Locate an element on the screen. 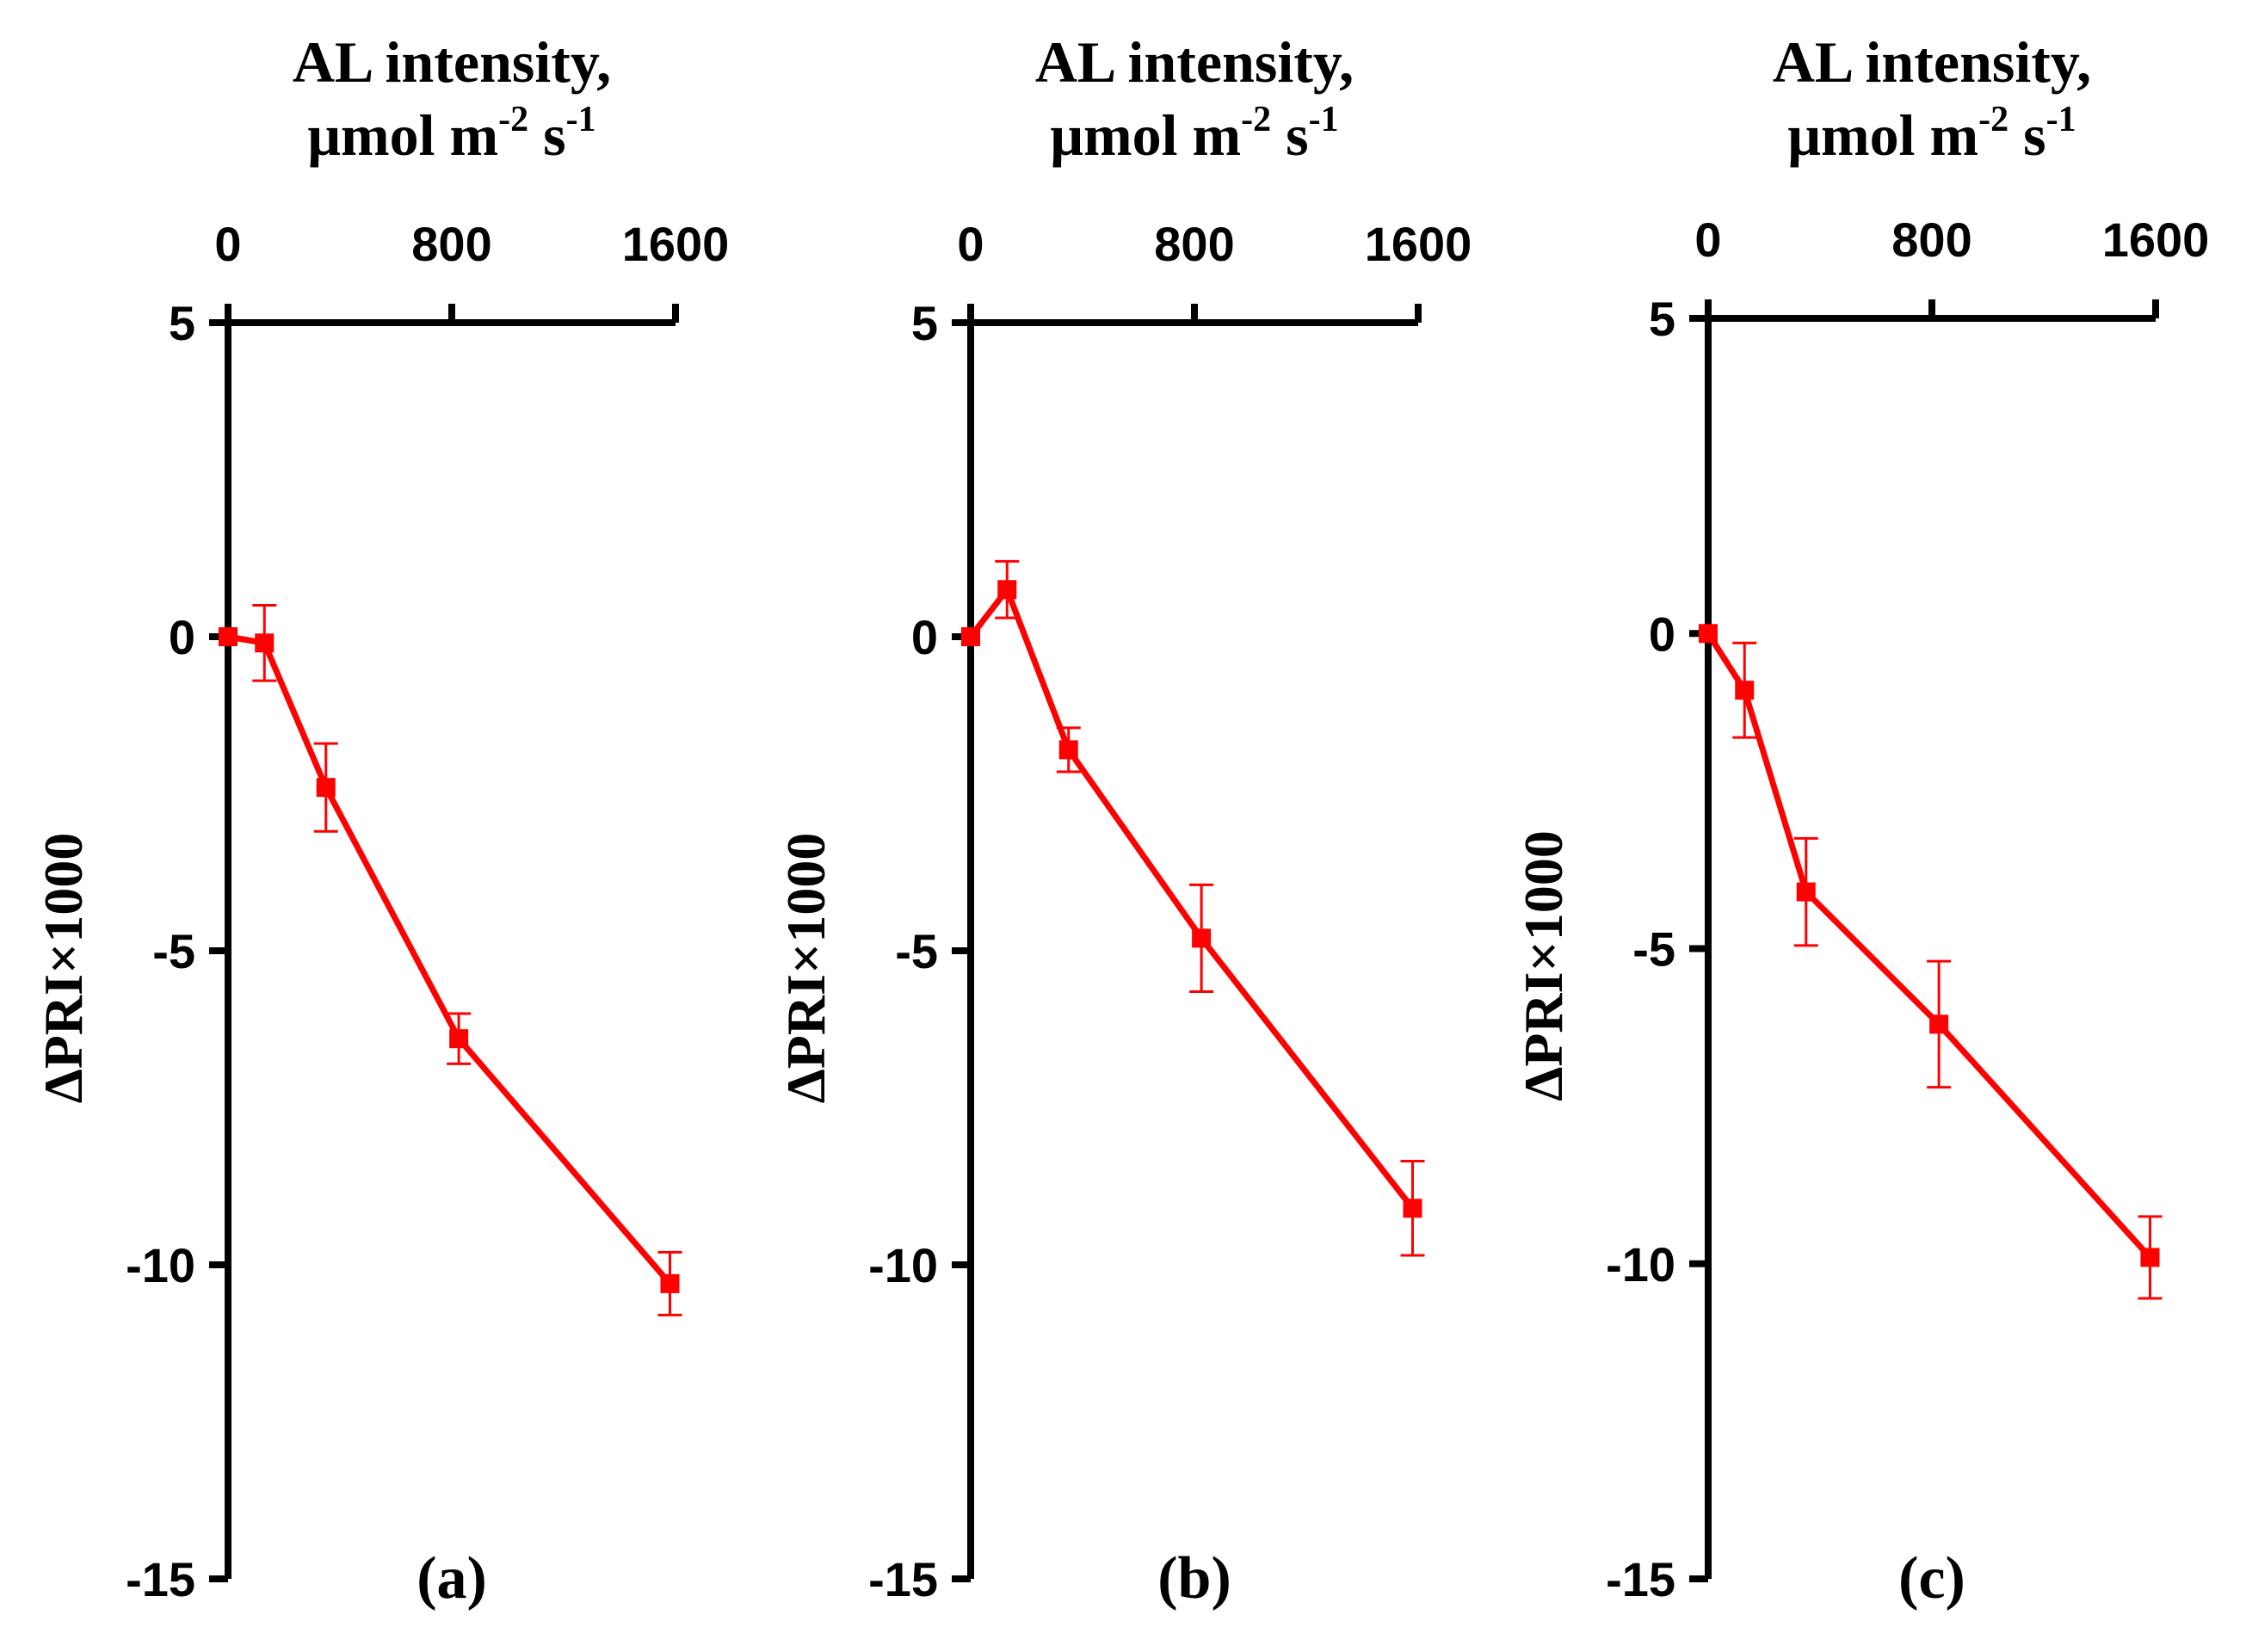  panel-label: (c) is located at coordinates (1931, 1578).